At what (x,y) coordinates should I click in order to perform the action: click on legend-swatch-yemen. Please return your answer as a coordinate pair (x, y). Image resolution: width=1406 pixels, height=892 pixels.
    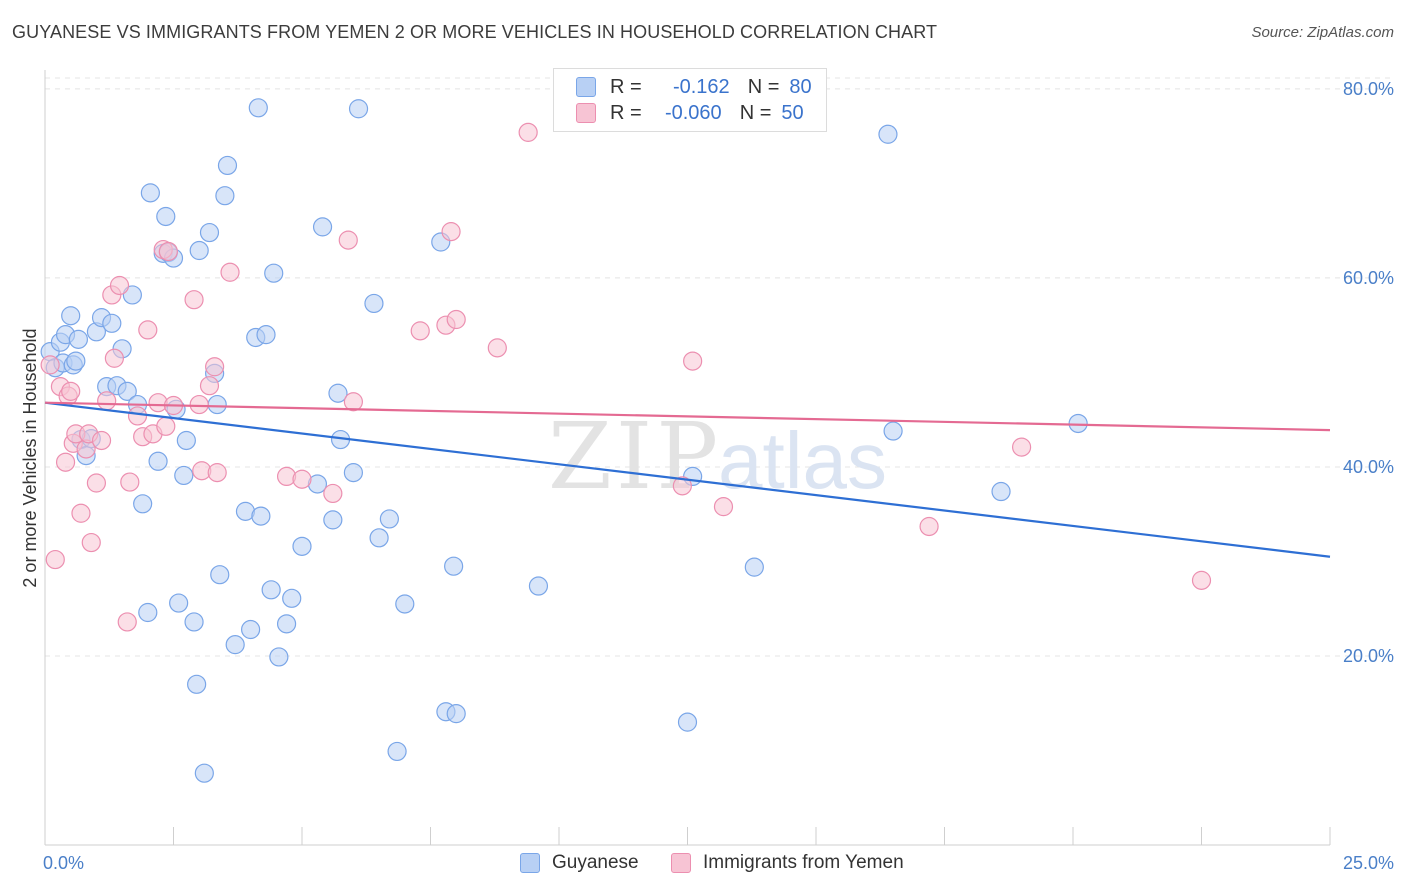
    Looking at the image, I should click on (681, 863).